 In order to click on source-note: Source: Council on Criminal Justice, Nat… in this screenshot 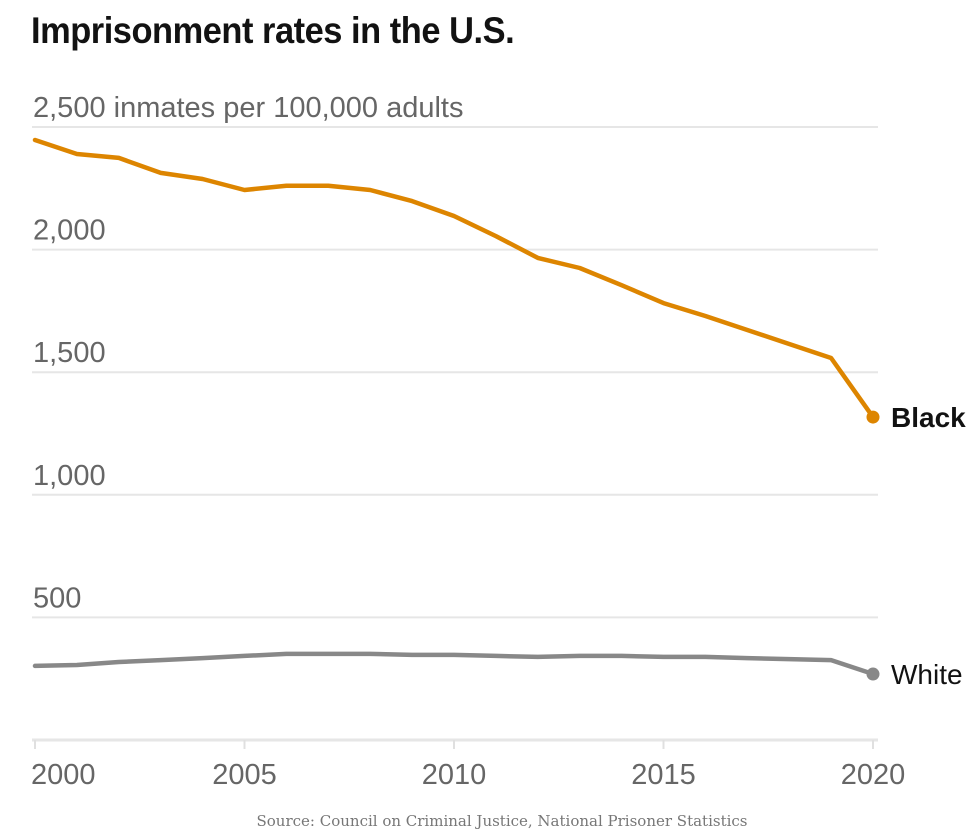, I will do `click(502, 821)`.